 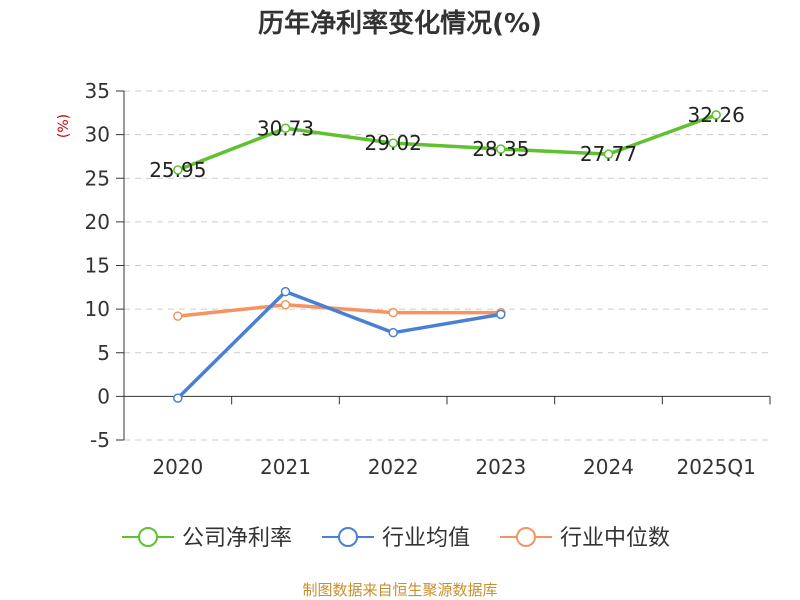 I want to click on y-tick-label: 15, so click(x=97, y=266).